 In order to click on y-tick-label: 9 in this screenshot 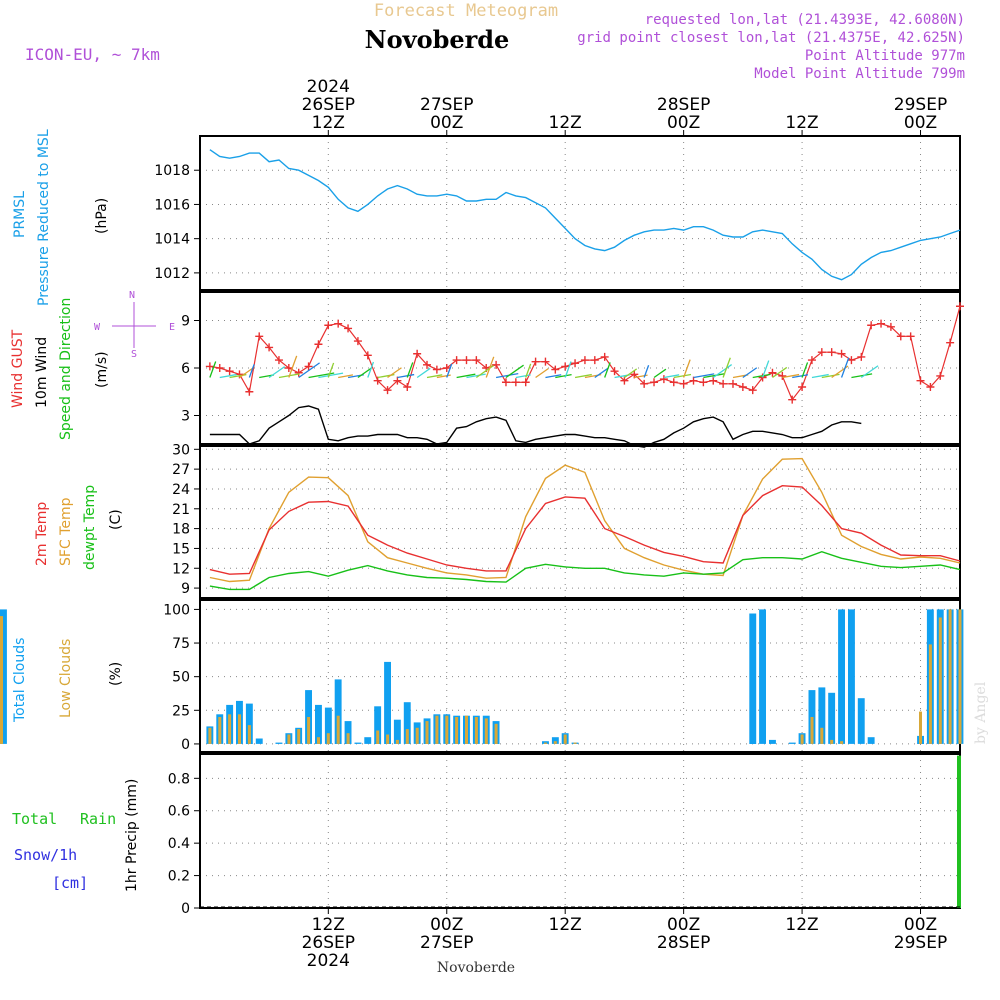, I will do `click(185, 322)`.